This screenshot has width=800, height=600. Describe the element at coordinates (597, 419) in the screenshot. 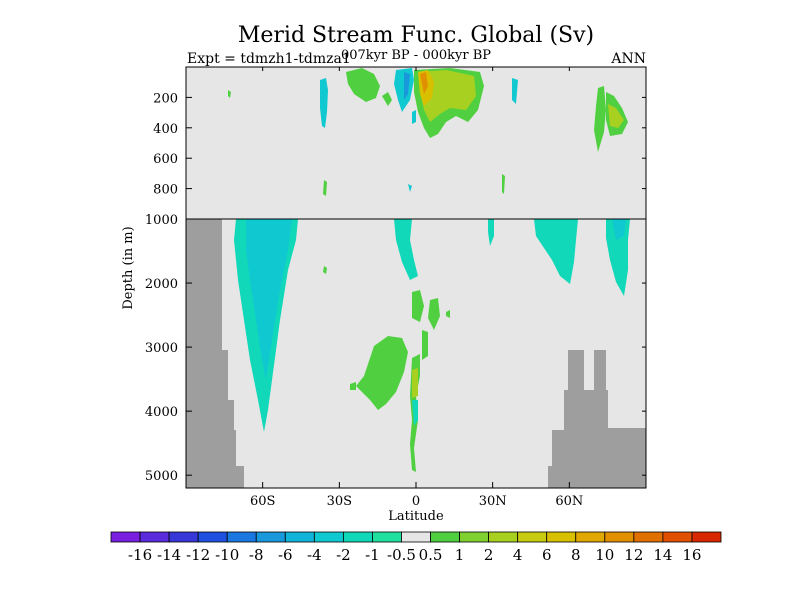

I see `land-mask-north` at that location.